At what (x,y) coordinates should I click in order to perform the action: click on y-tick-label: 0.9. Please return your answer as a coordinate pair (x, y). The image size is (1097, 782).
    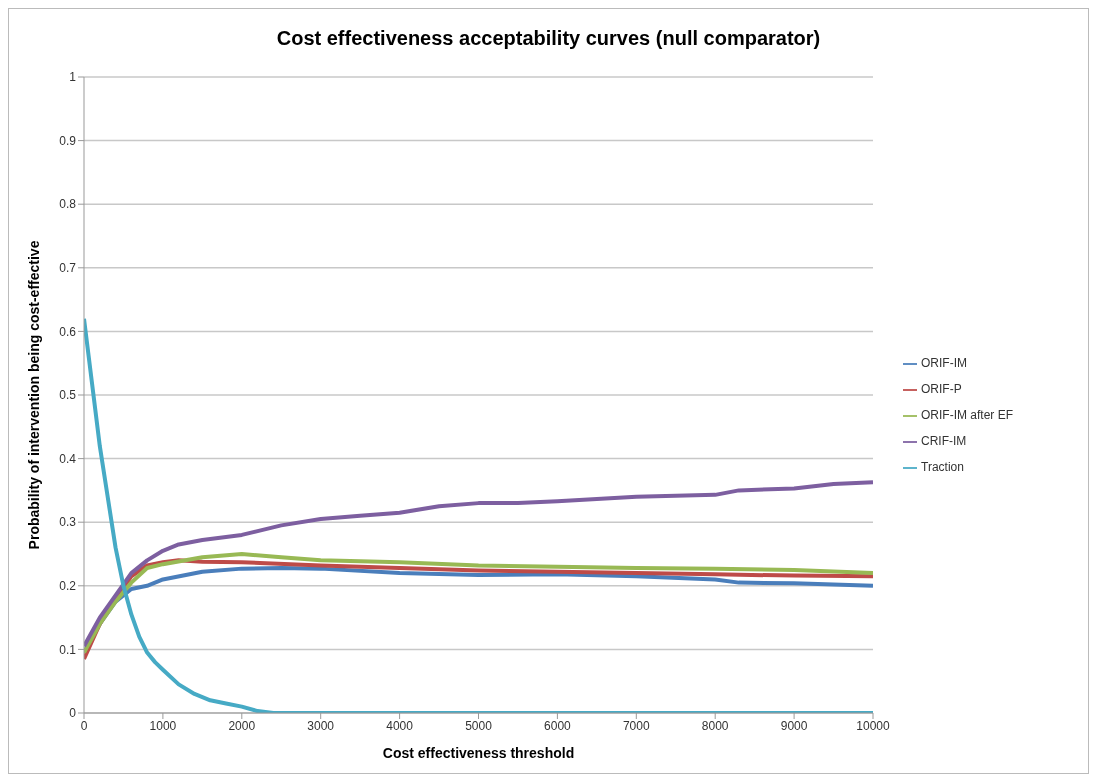
    Looking at the image, I should click on (68, 140).